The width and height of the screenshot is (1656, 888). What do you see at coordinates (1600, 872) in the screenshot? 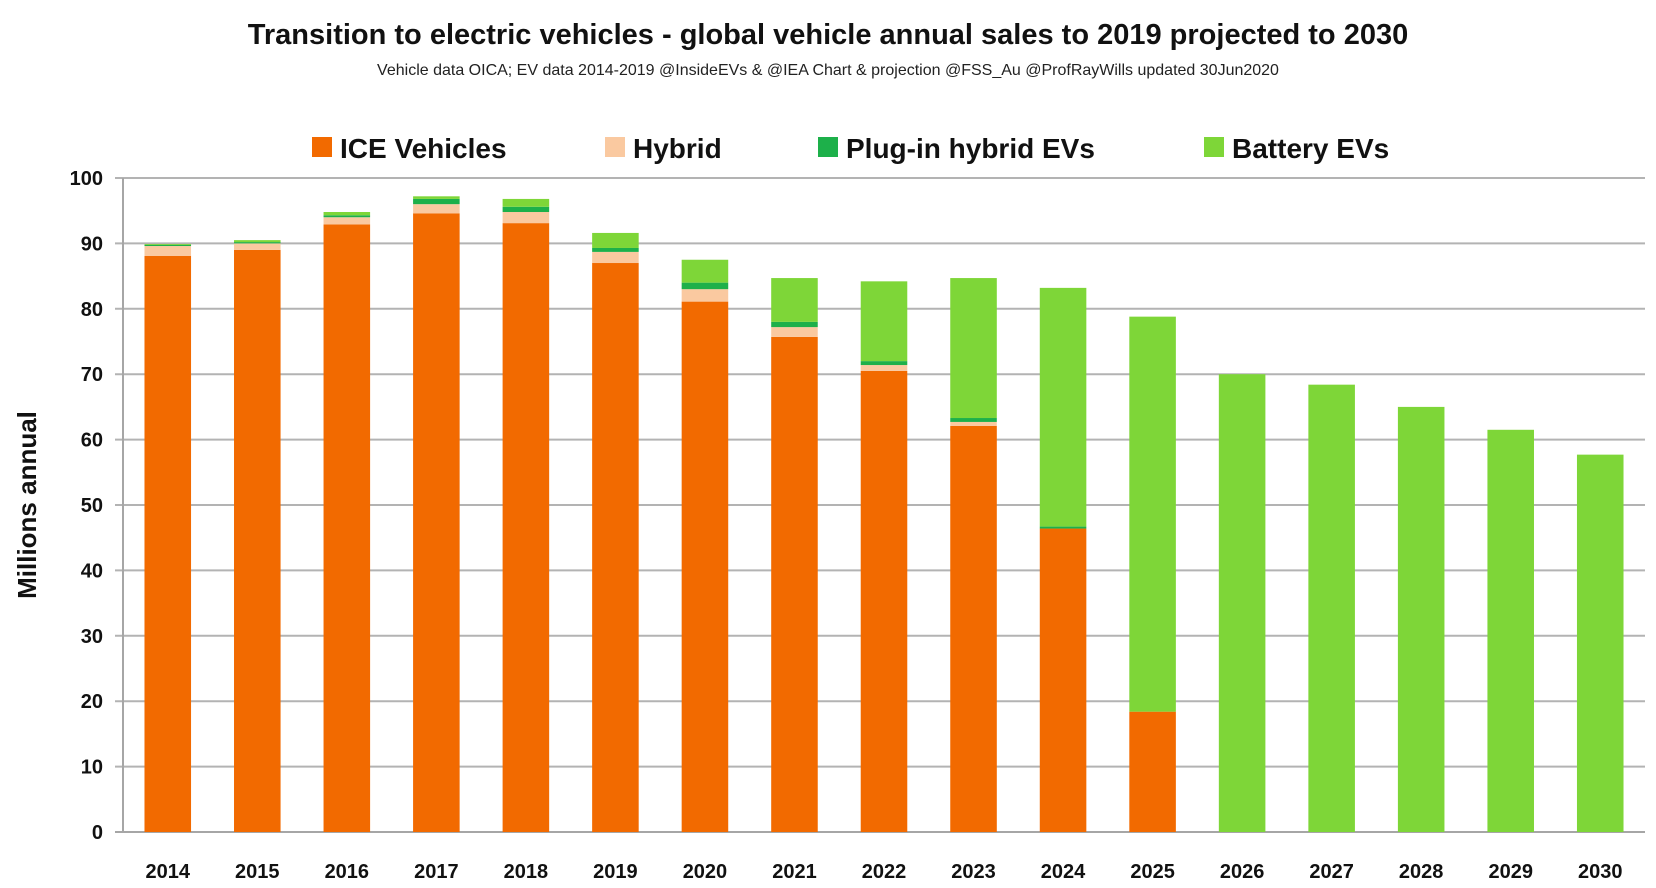
I see `x-tick-label: 2030` at bounding box center [1600, 872].